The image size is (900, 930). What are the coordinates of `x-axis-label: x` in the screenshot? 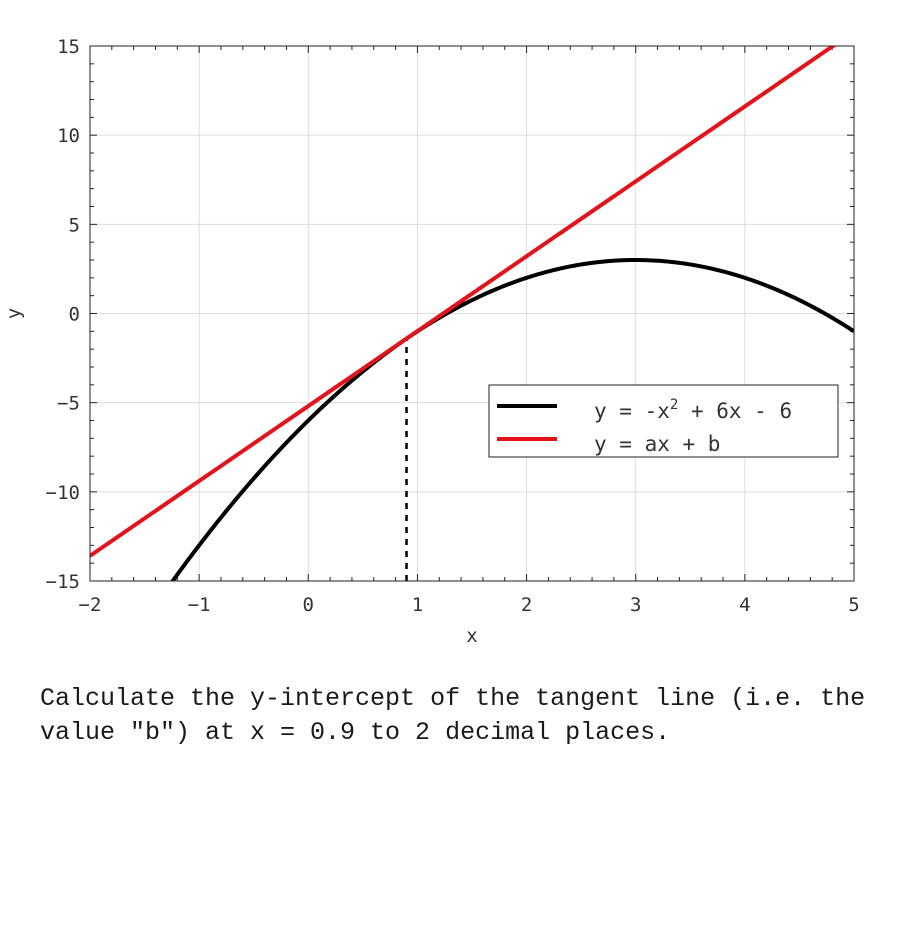 It's located at (471, 636).